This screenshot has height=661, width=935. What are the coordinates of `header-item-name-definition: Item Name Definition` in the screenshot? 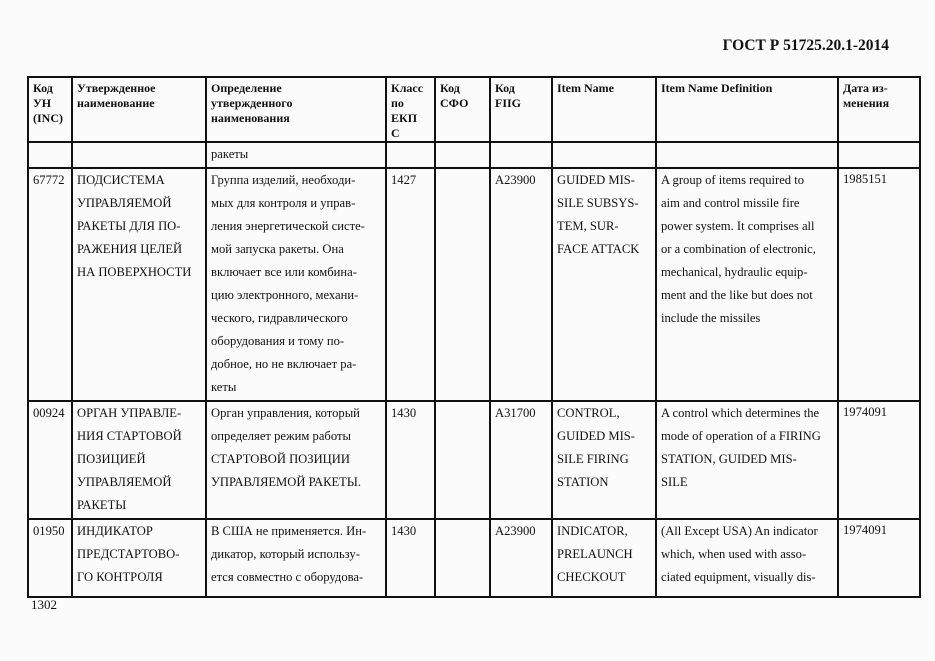 It's located at (747, 109).